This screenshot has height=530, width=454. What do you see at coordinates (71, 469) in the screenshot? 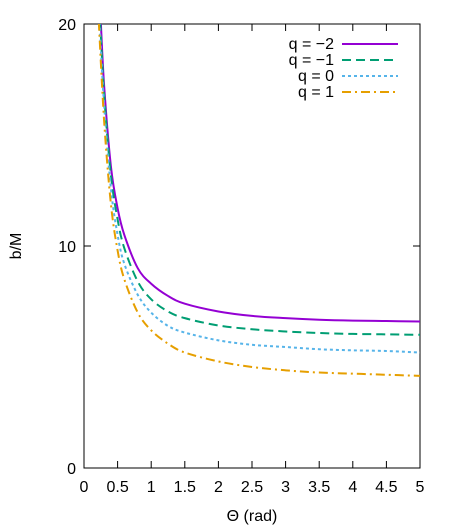
I see `y-tick-label: 0` at bounding box center [71, 469].